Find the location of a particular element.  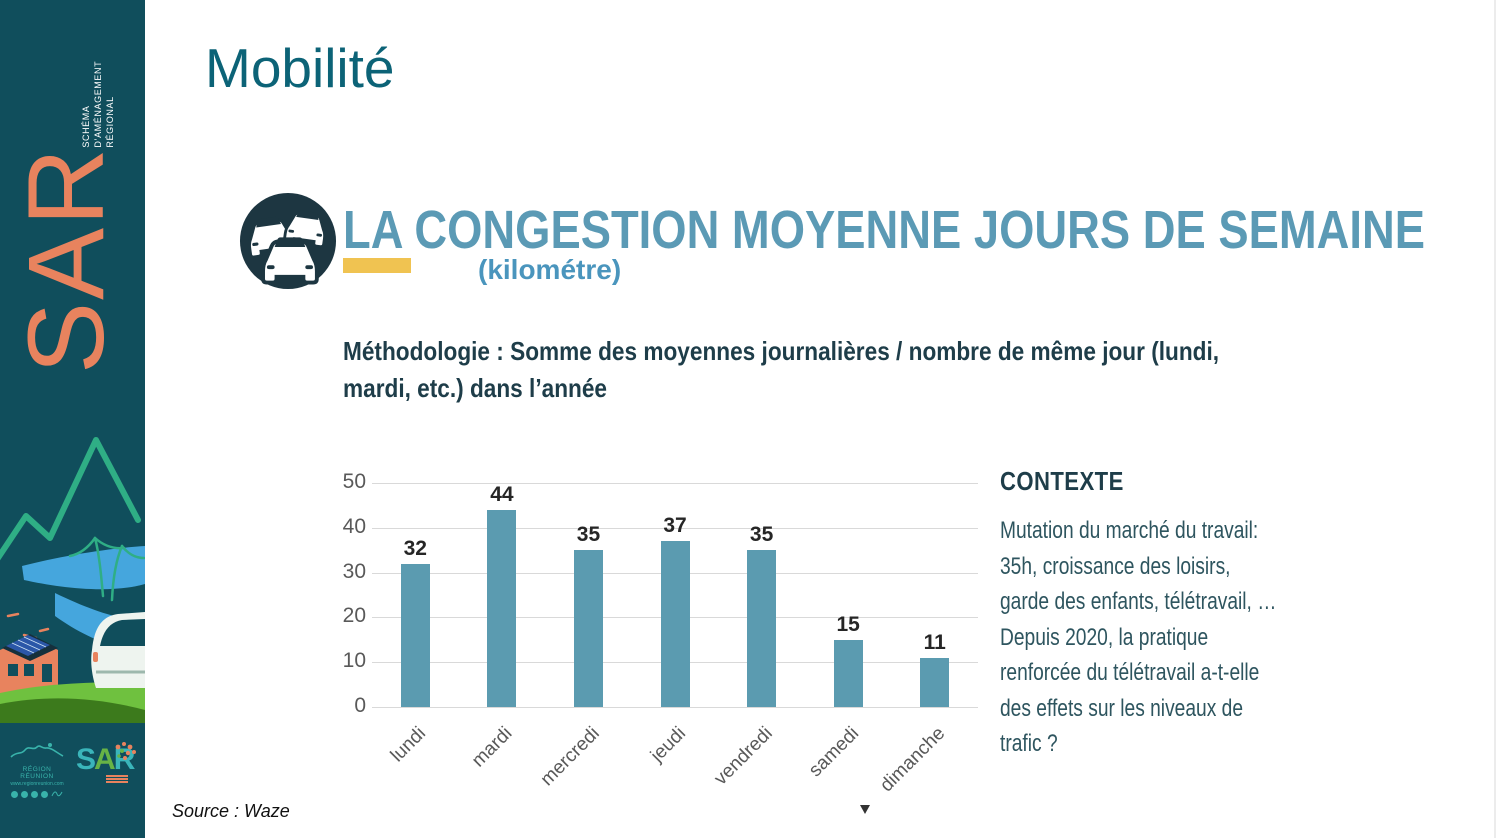

region-logo-mountain-icon is located at coordinates (37, 750).